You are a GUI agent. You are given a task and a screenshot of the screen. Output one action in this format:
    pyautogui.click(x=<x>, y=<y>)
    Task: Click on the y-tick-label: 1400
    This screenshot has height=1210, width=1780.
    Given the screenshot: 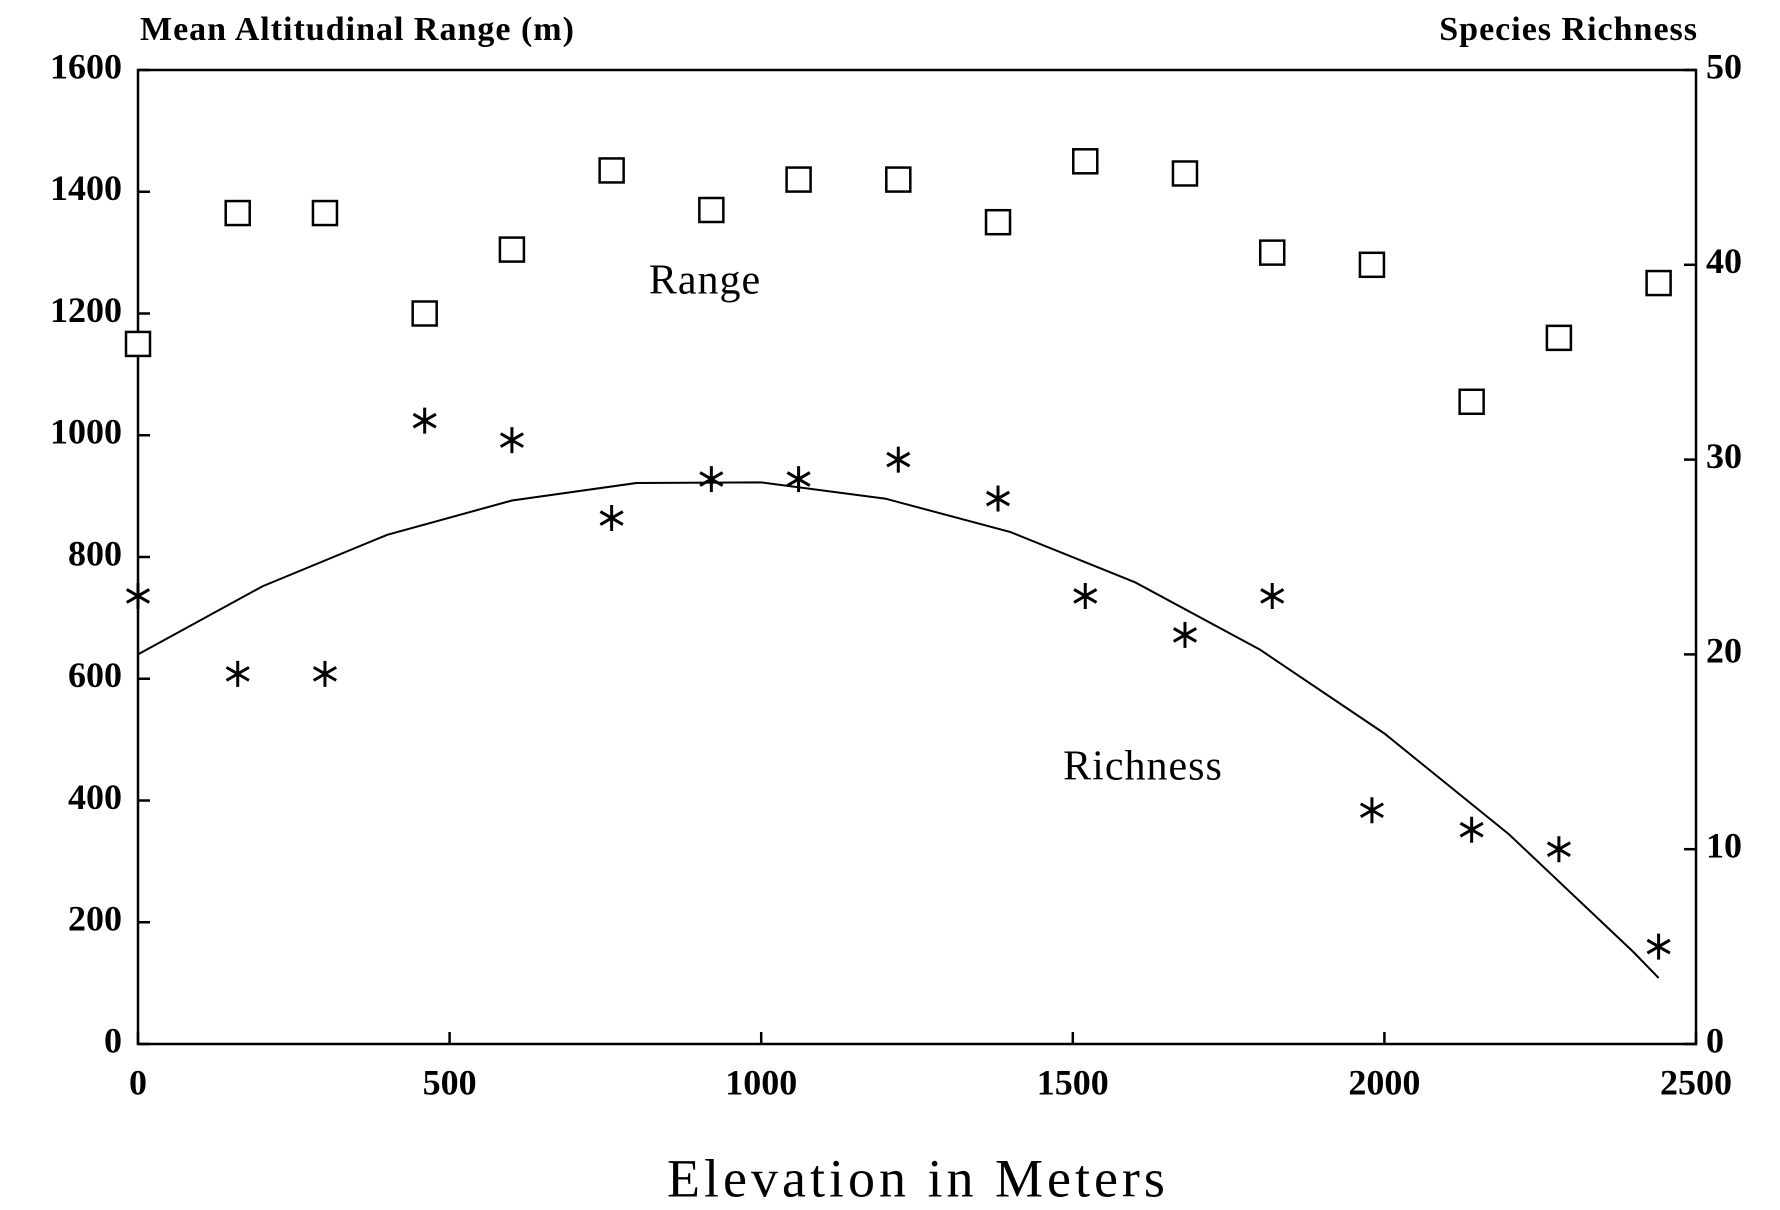 What is the action you would take?
    pyautogui.click(x=86, y=188)
    